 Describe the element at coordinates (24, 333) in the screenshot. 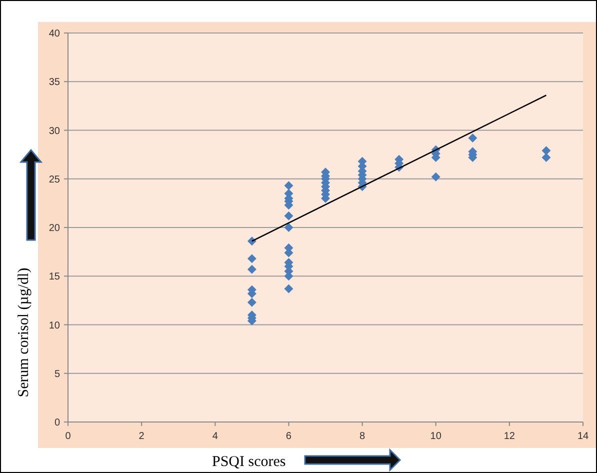

I see `y-axis-title: Serum corisol (µg/dl)` at that location.